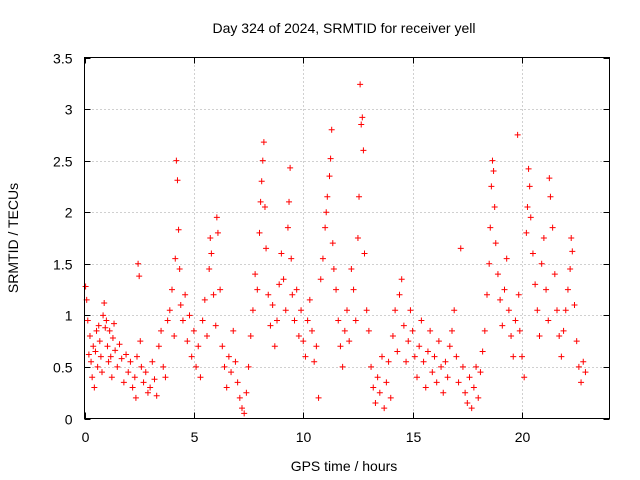  Describe the element at coordinates (63, 162) in the screenshot. I see `y-tick-label: 2.5` at that location.